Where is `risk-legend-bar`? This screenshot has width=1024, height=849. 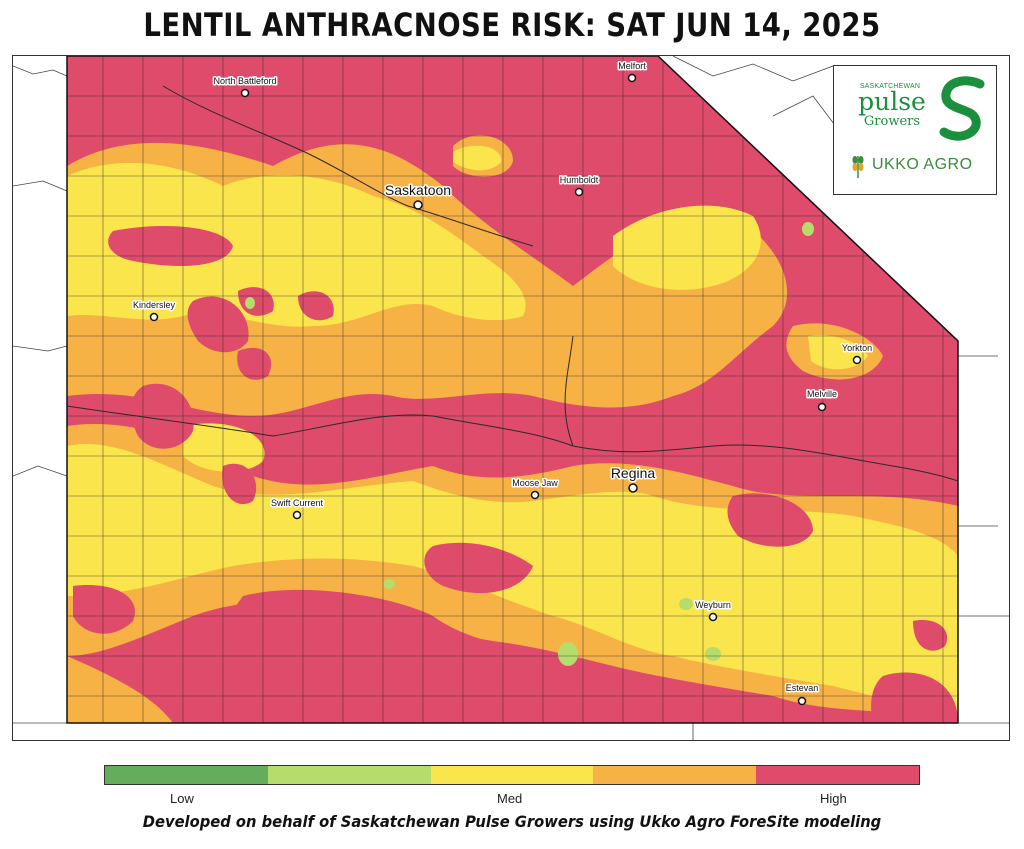 risk-legend-bar is located at coordinates (512, 775).